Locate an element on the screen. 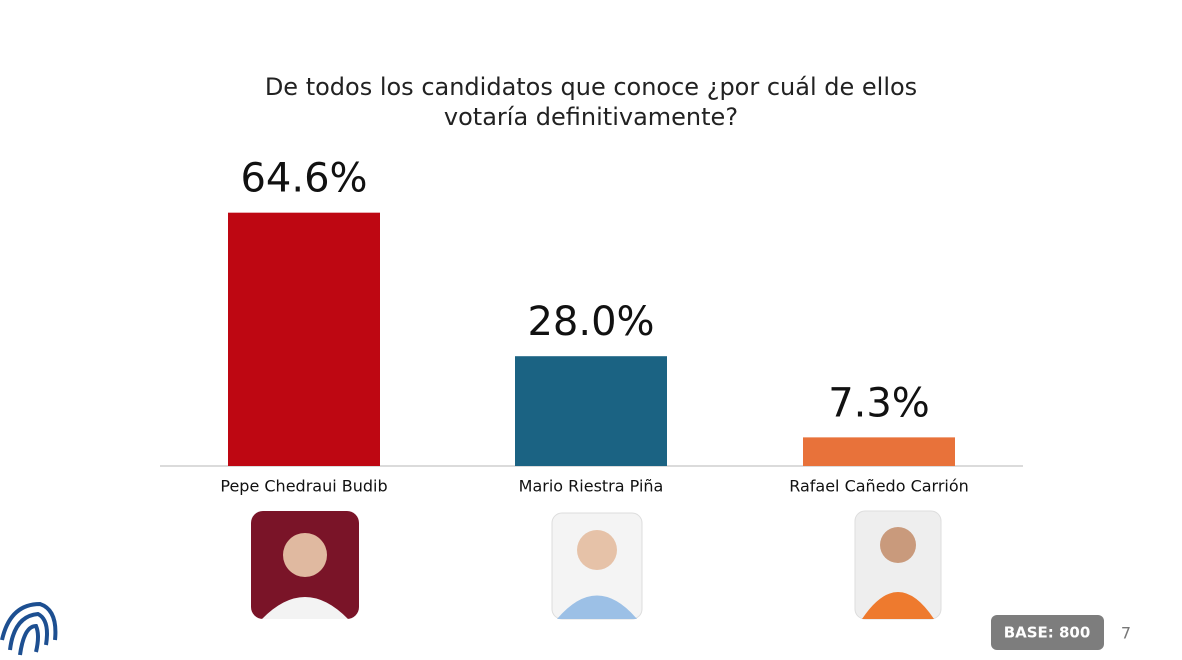 This screenshot has height=660, width=1182. page-number: 7 is located at coordinates (1126, 633).